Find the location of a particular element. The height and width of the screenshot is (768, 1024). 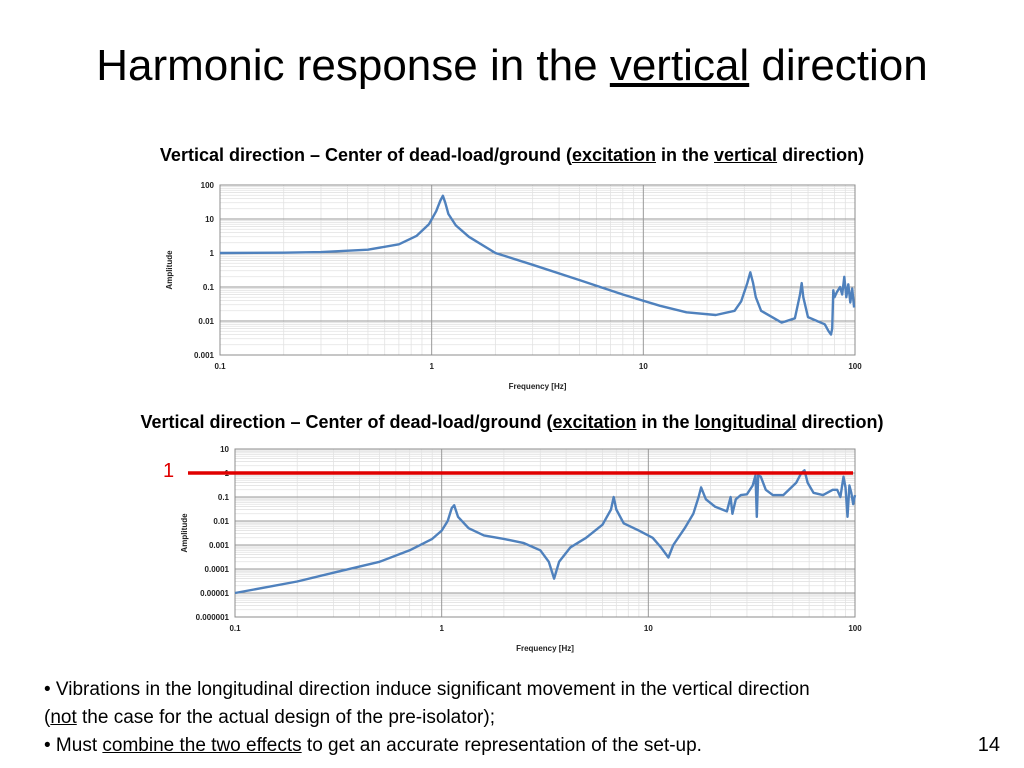

chart2-x-tick-label: 10 is located at coordinates (648, 628).